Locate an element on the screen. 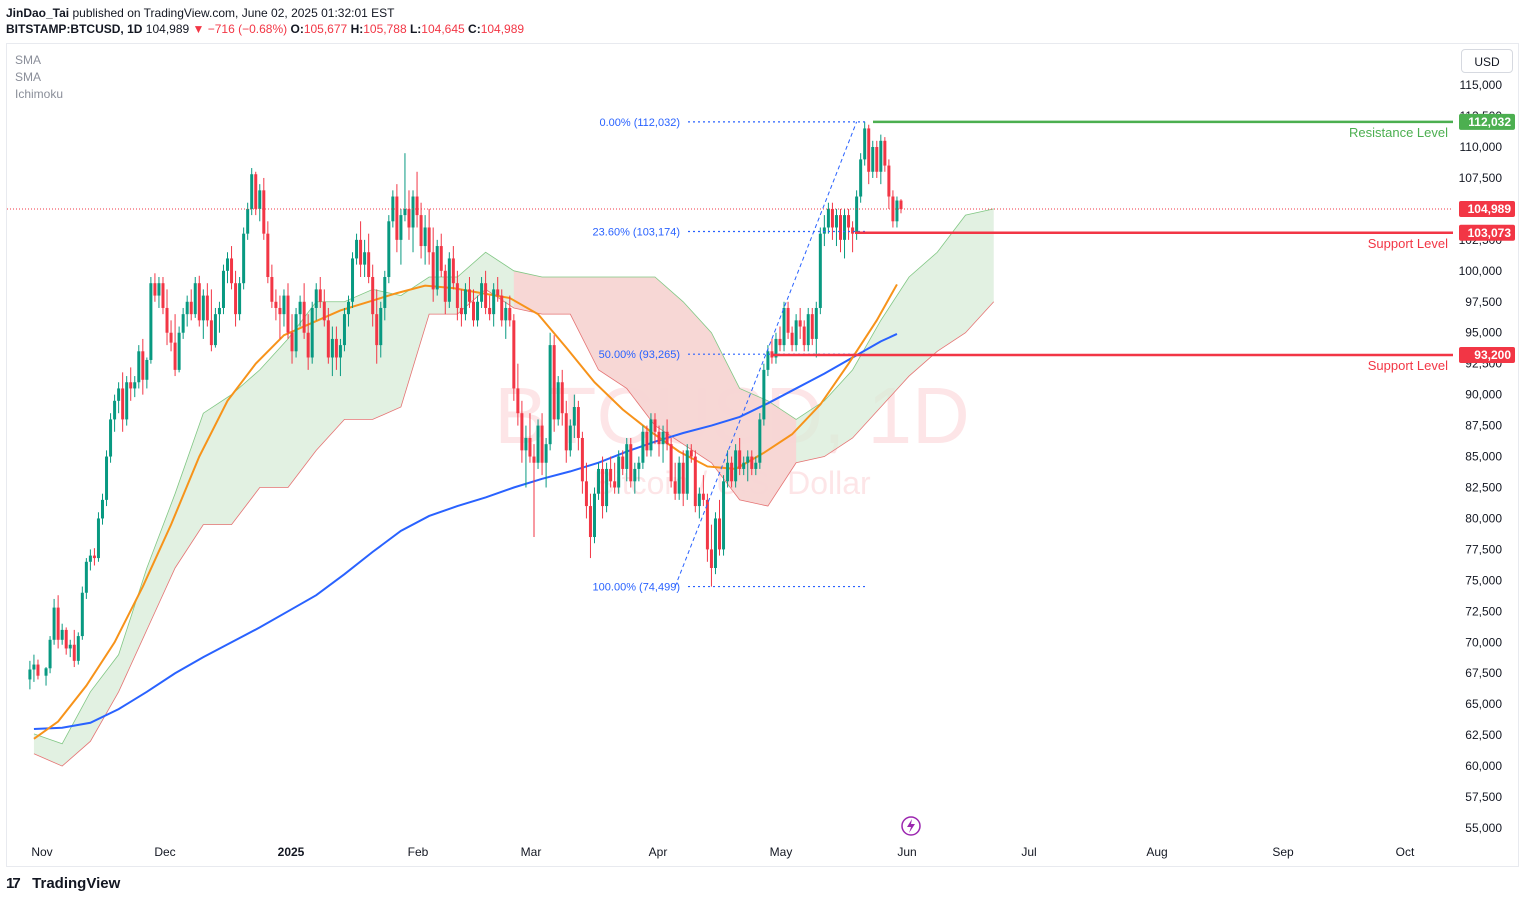  y-axis-tick-label: 65,000 is located at coordinates (1483, 704).